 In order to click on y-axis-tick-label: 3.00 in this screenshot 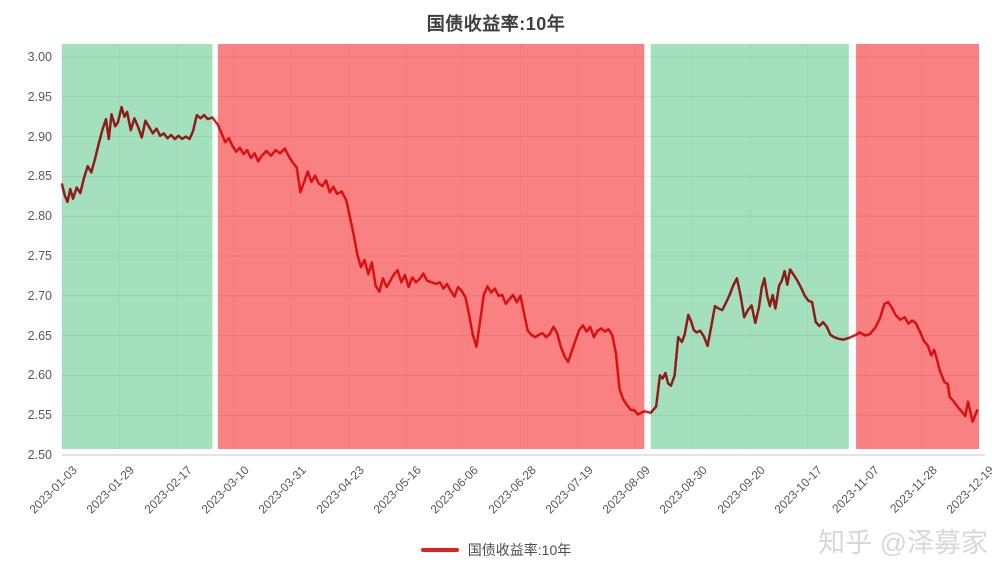, I will do `click(39, 57)`.